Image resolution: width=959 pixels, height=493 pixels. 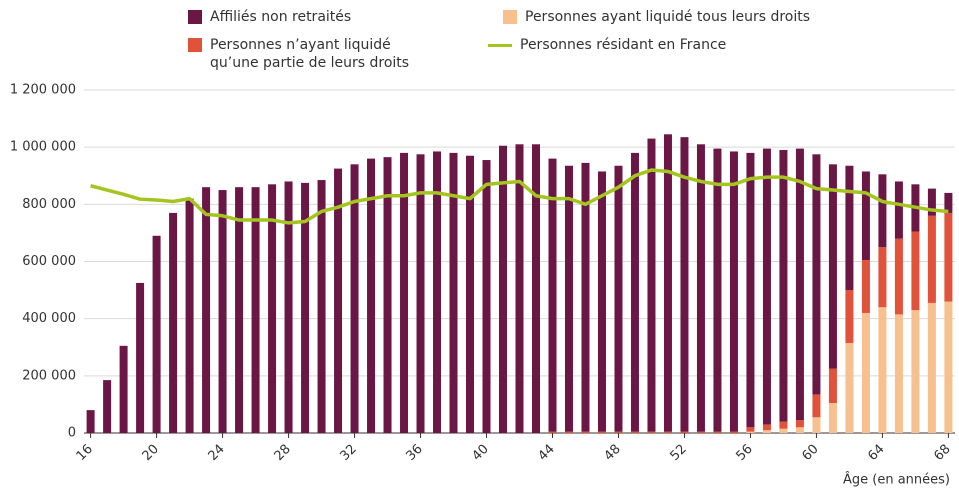 I want to click on x-tick-label: 48, so click(x=612, y=453).